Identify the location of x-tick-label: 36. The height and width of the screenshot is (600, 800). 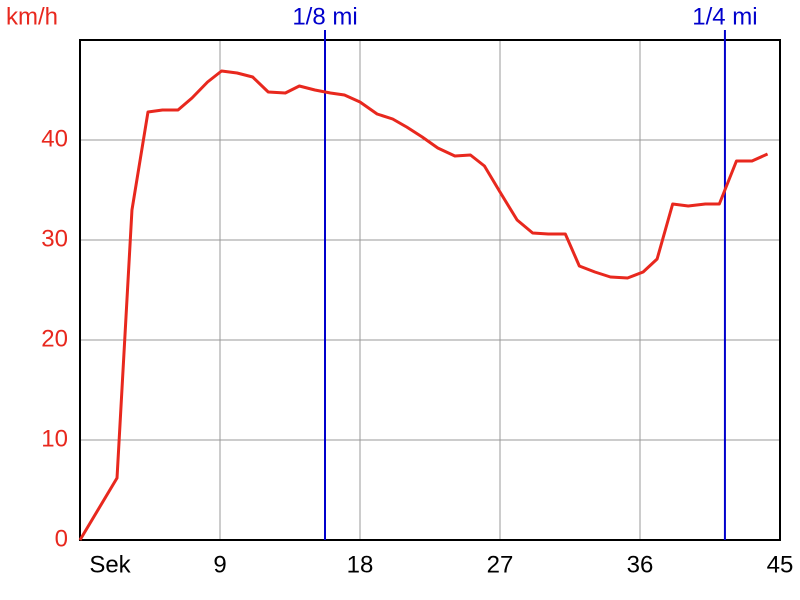
(640, 564).